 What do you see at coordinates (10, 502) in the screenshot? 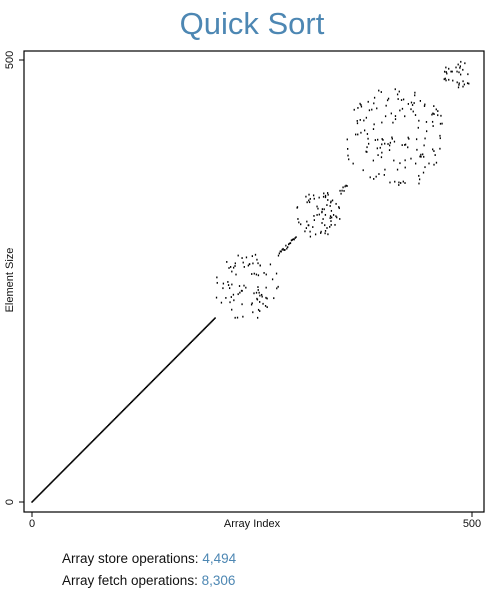
I see `y-tick-label-0: 0` at bounding box center [10, 502].